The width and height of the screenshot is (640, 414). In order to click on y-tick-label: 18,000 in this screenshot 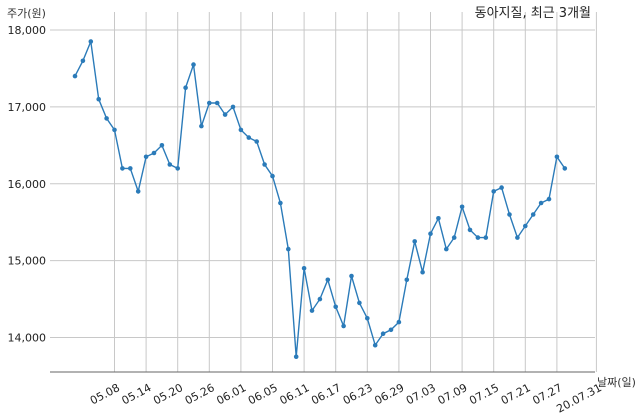, I will do `click(27, 30)`.